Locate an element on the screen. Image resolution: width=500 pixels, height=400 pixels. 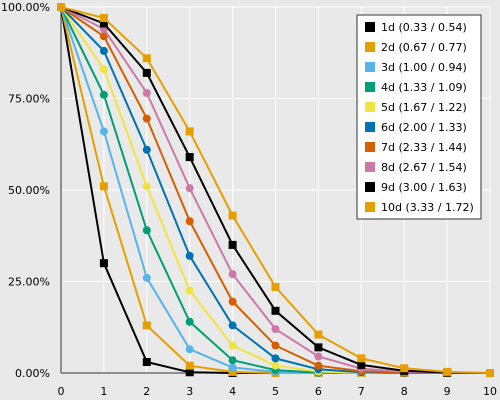
x-tick-label: 8 is located at coordinates (404, 391).